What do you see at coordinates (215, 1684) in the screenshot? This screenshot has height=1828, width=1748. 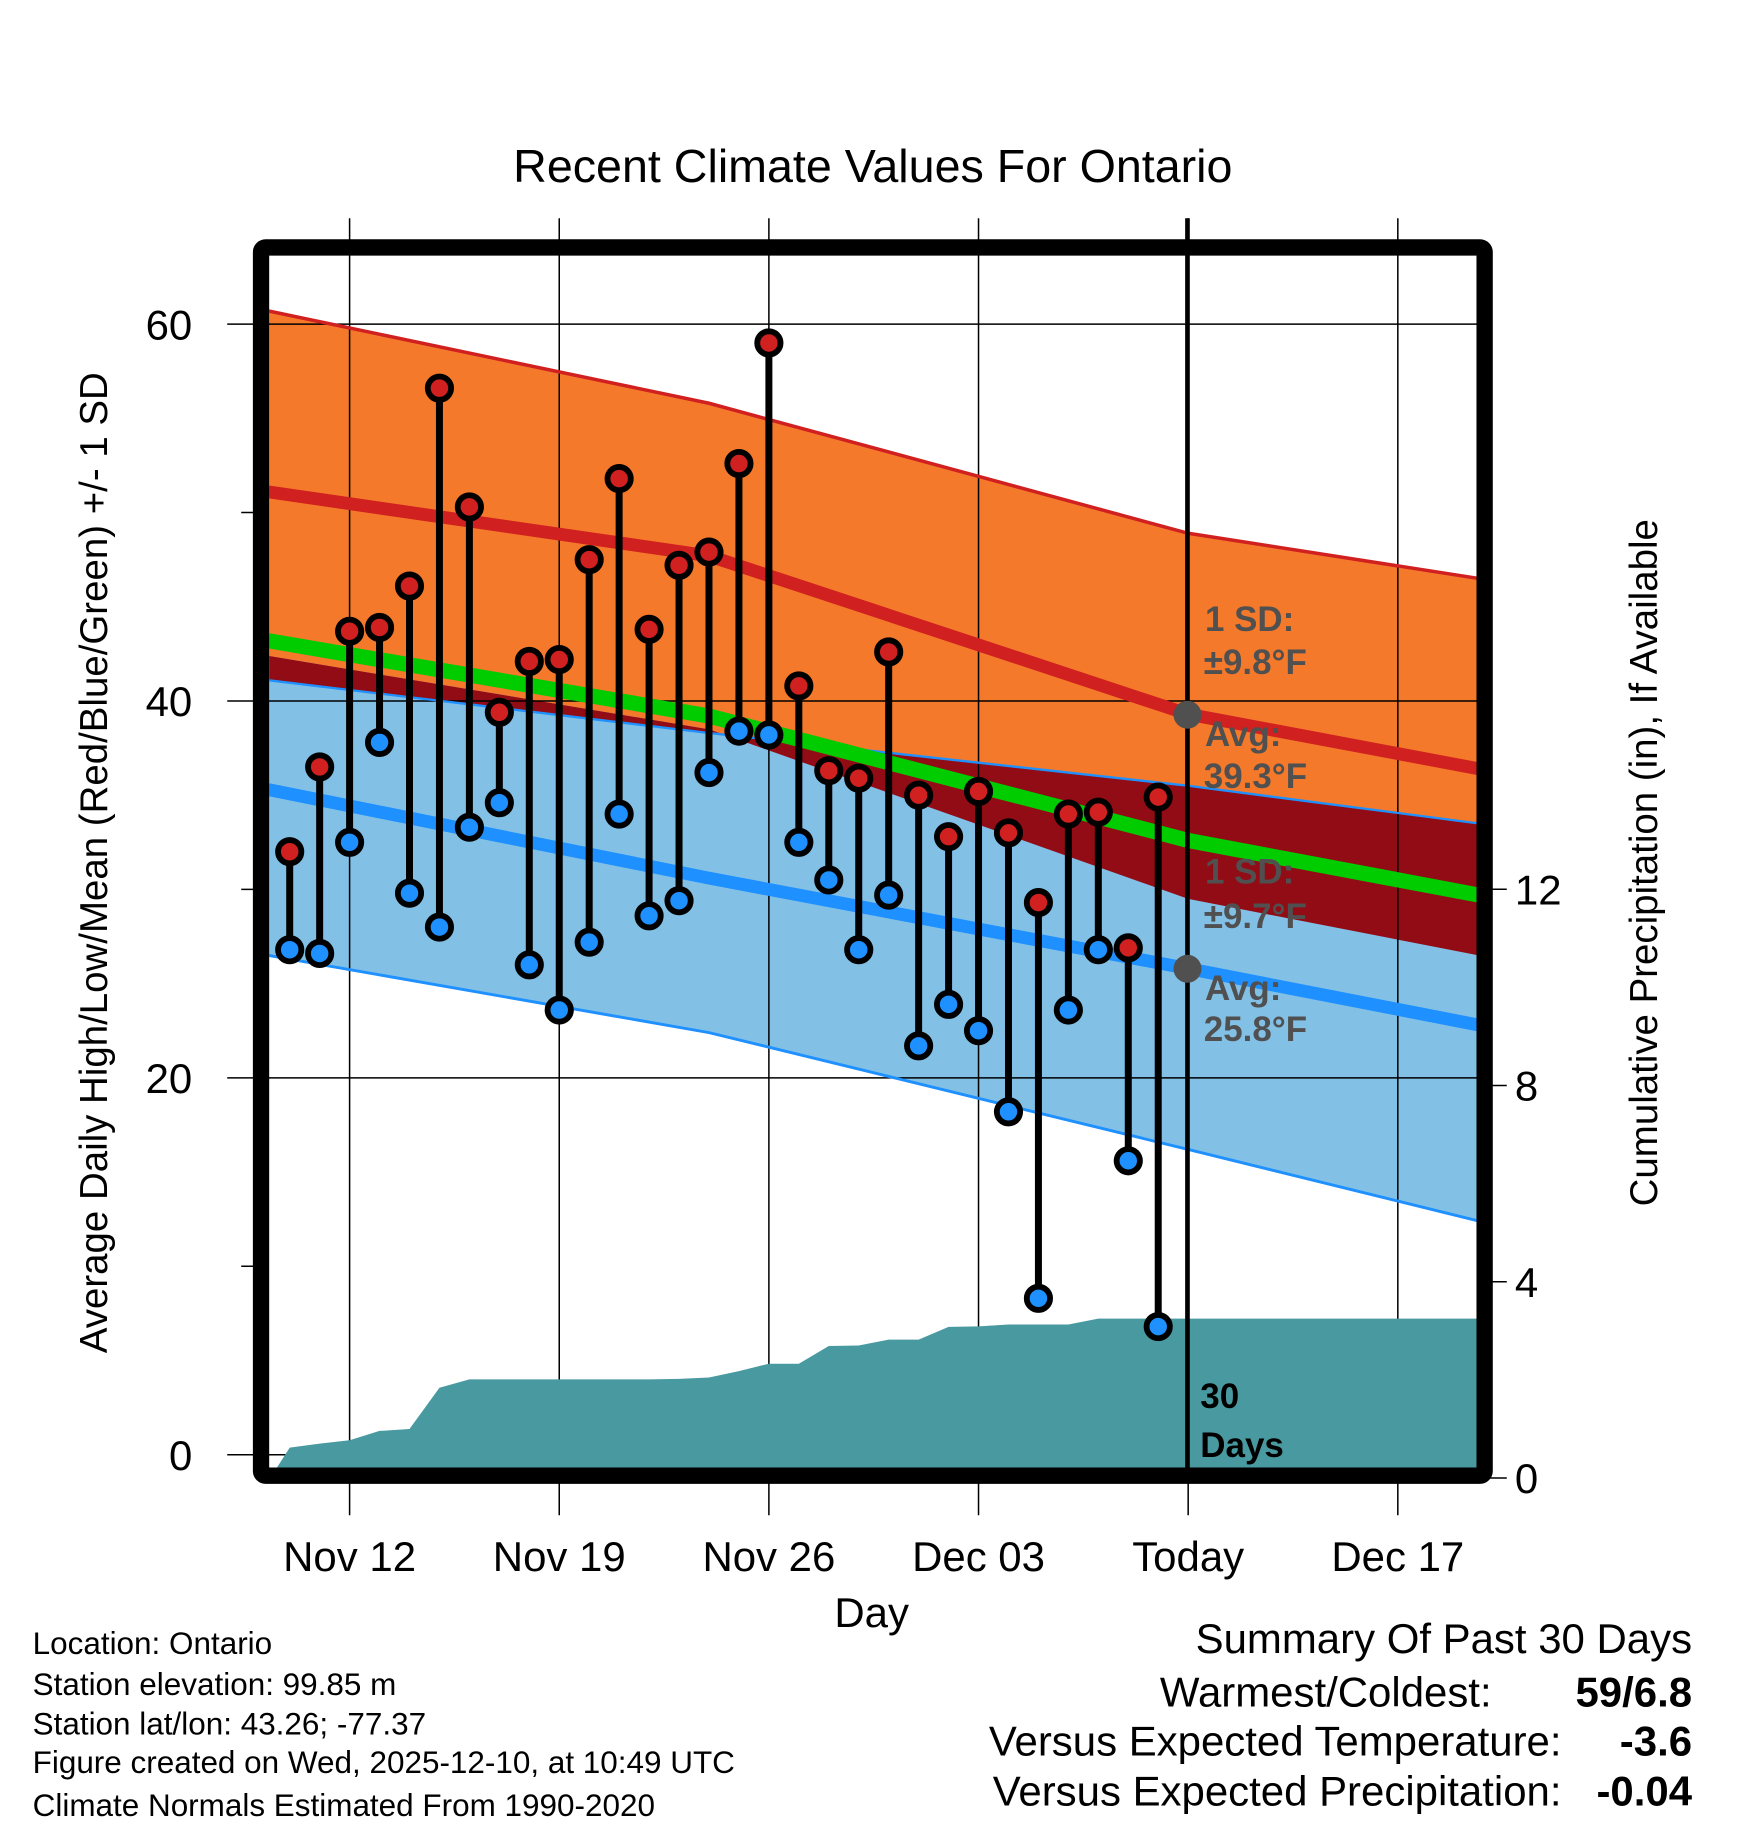 I see `footer-elevation: Station elevation: 99.85 m` at bounding box center [215, 1684].